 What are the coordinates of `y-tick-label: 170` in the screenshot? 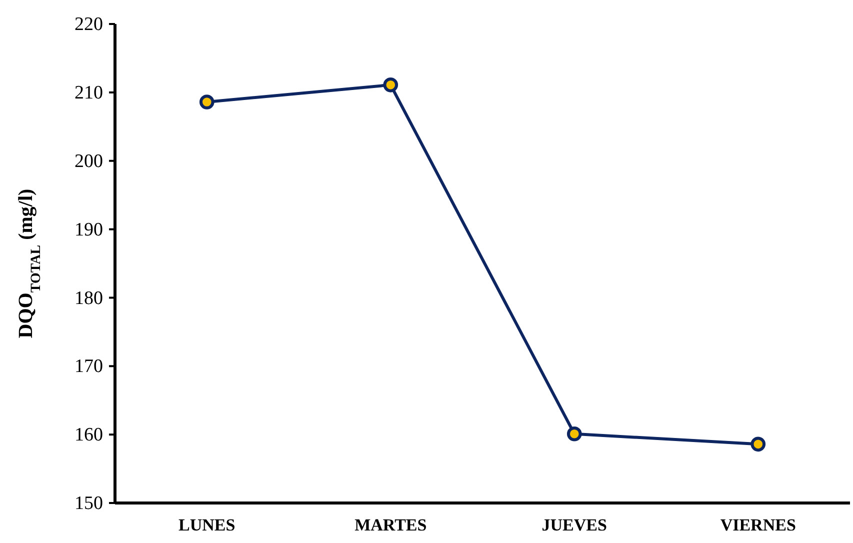 It's located at (88, 367).